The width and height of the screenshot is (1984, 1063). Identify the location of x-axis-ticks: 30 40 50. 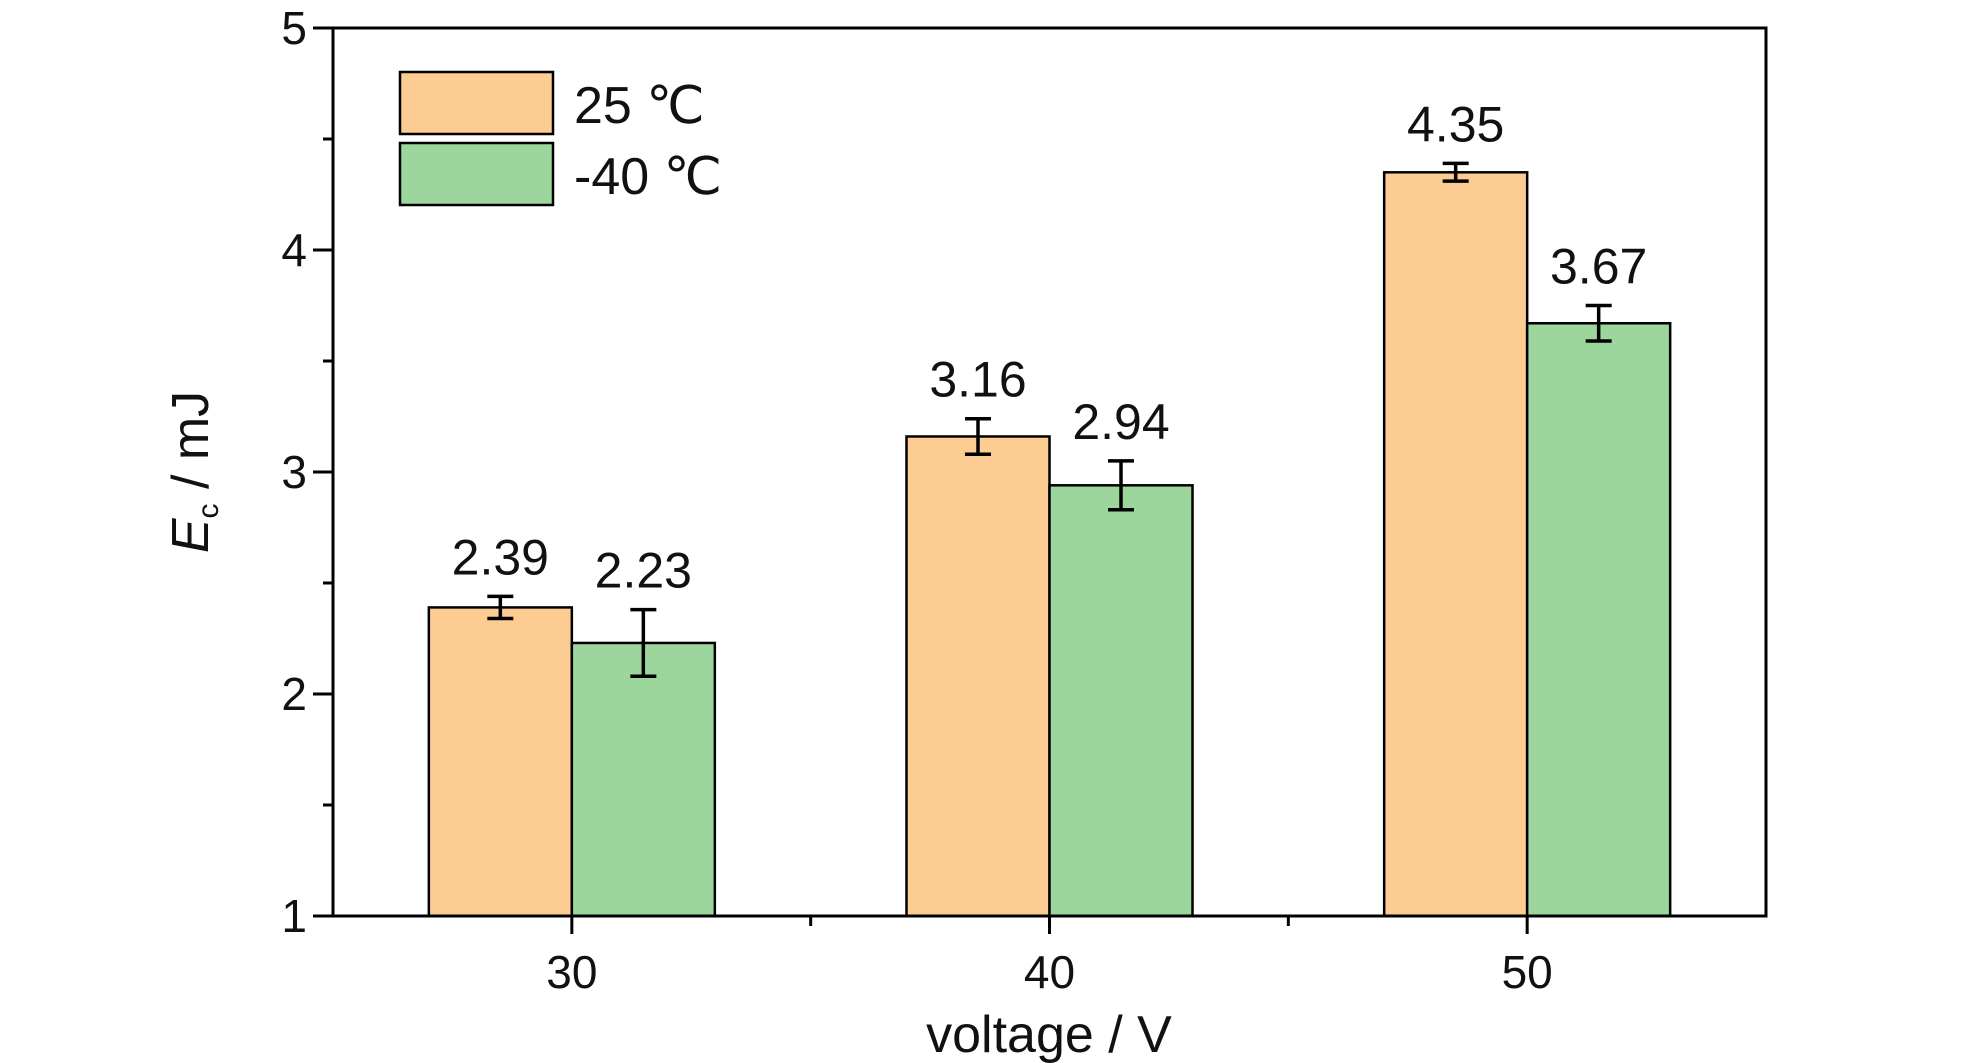
(1049, 957).